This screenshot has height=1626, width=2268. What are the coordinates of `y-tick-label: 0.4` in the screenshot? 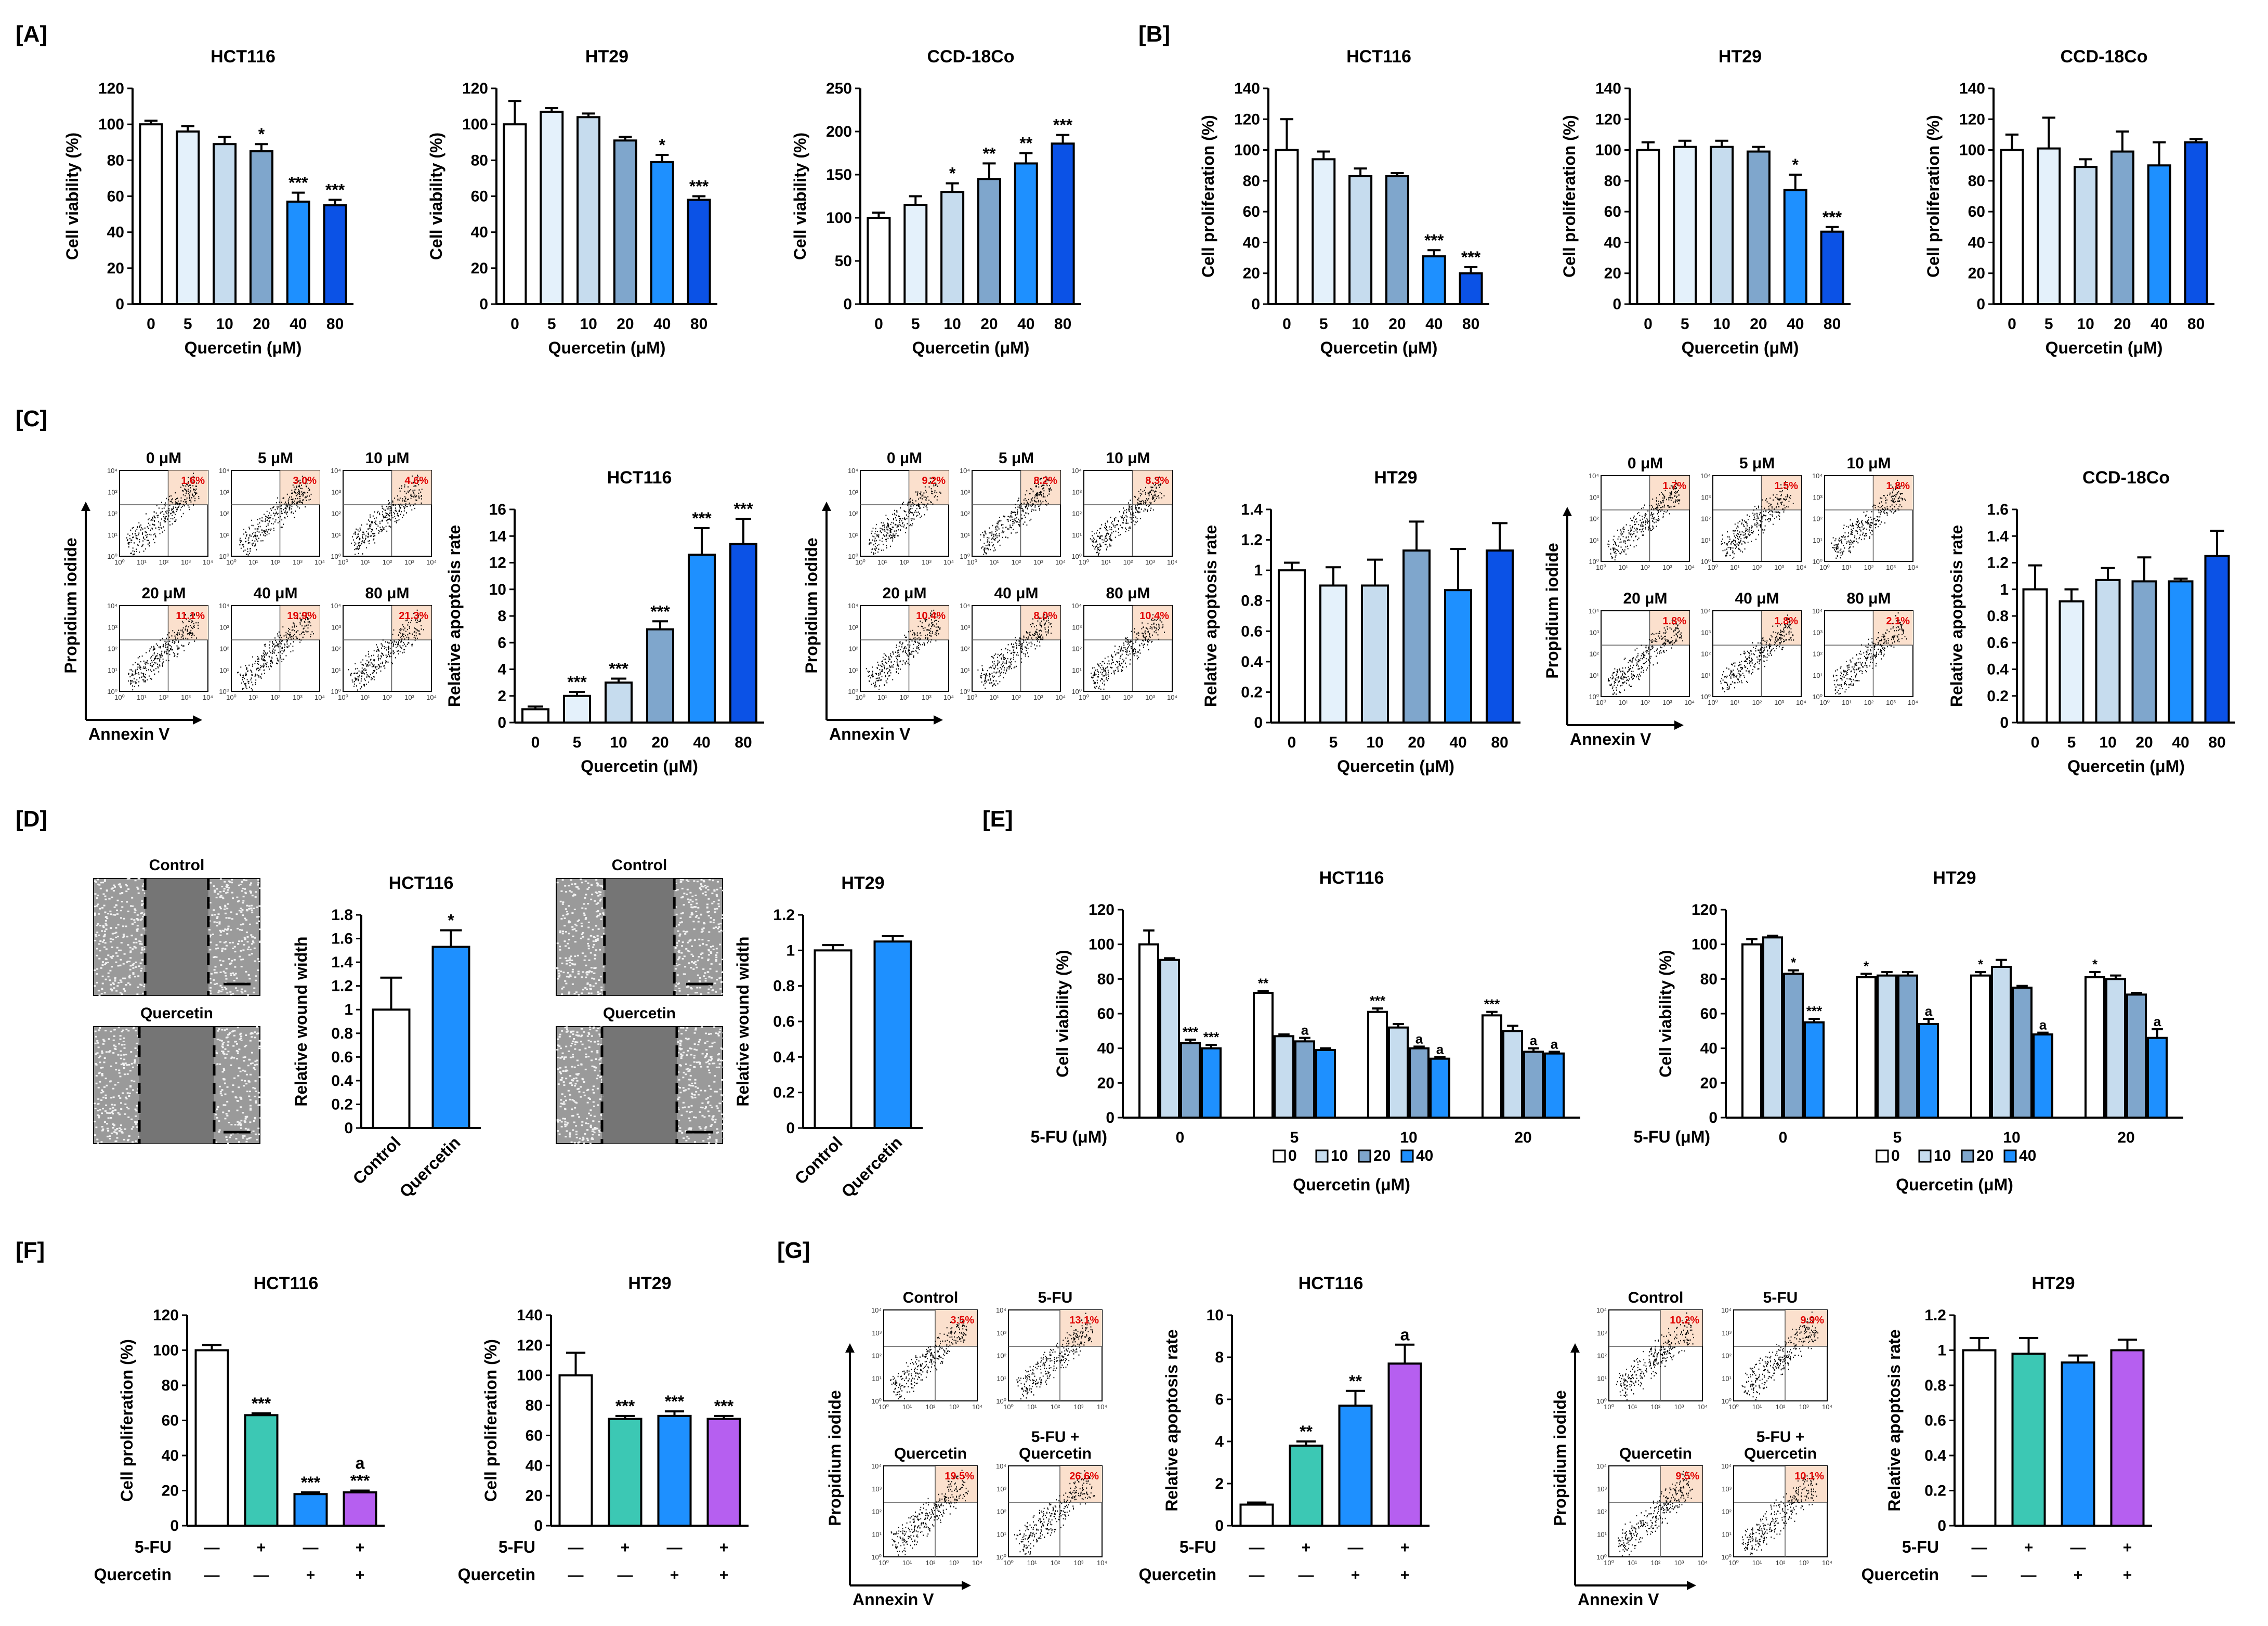 It's located at (1935, 1455).